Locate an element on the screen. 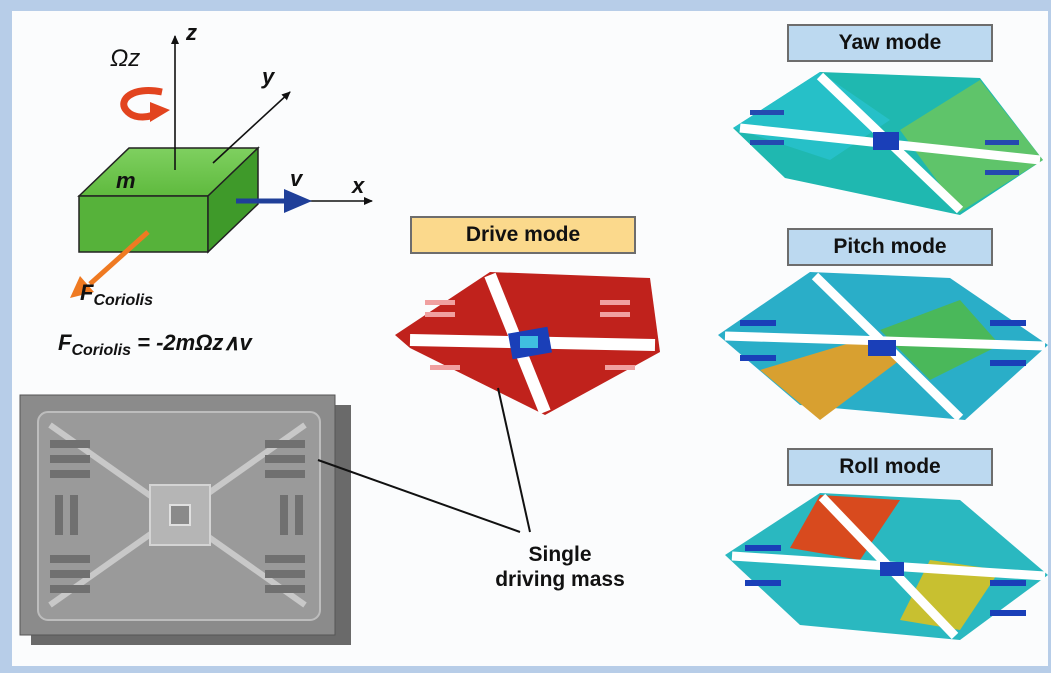  velocity-label: v is located at coordinates (297, 178).